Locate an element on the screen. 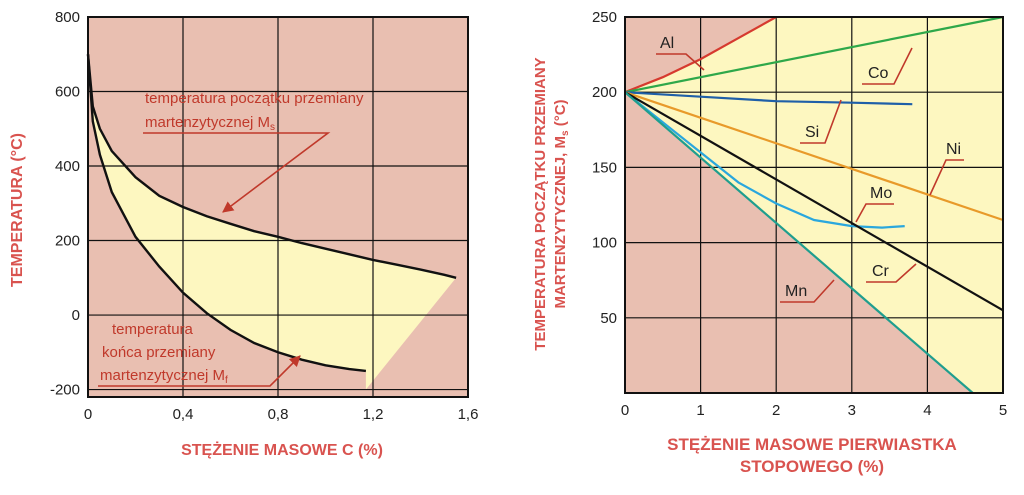 This screenshot has width=1024, height=495. leader-mn is located at coordinates (807, 291).